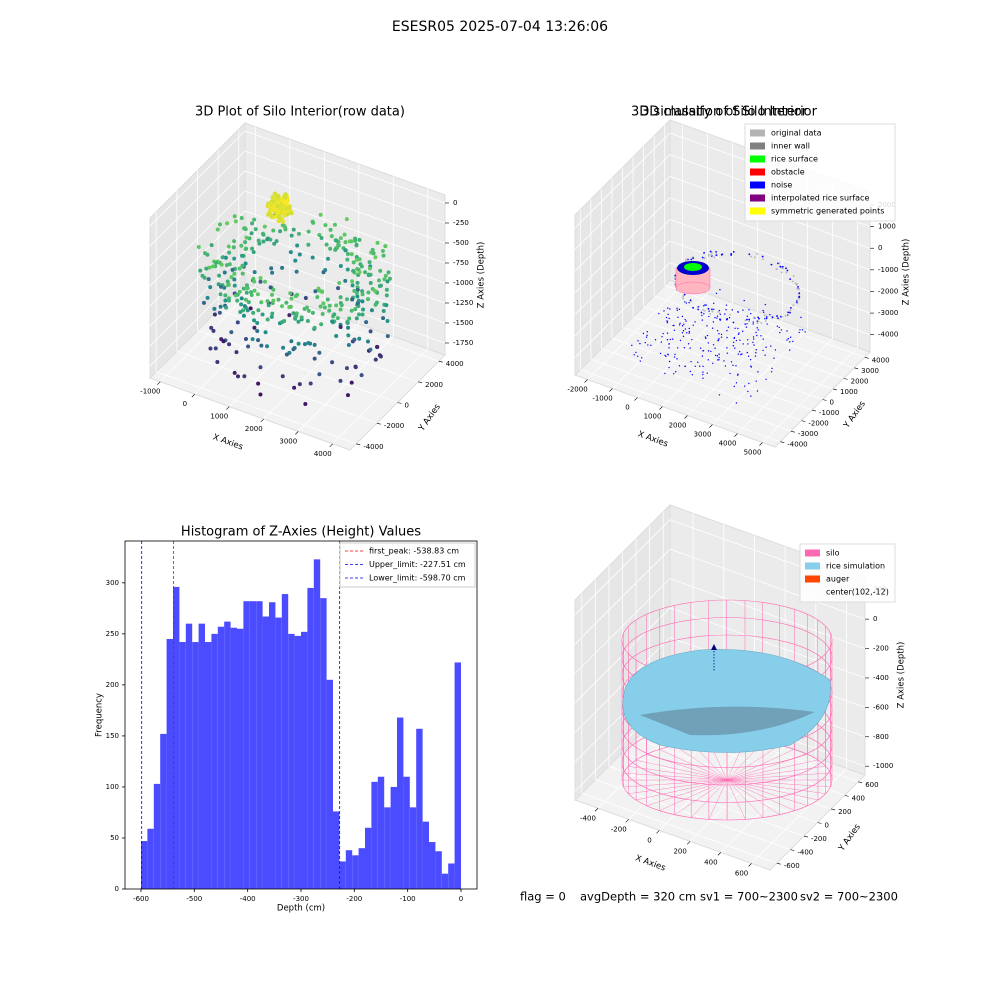 This screenshot has width=1000, height=1000. I want to click on legend: silo rice simulation auger center(102,-12), so click(847, 573).